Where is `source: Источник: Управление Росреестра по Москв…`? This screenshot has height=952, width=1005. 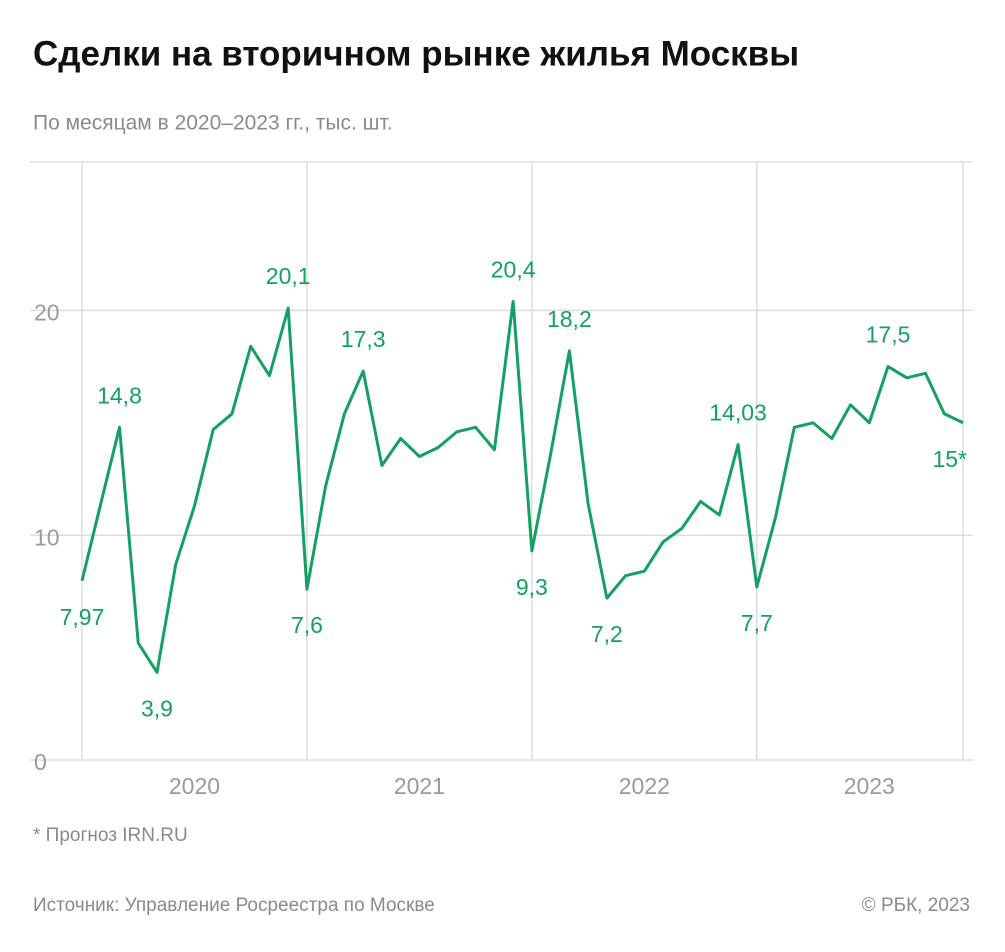
source: Источник: Управление Росреестра по Москв… is located at coordinates (234, 905).